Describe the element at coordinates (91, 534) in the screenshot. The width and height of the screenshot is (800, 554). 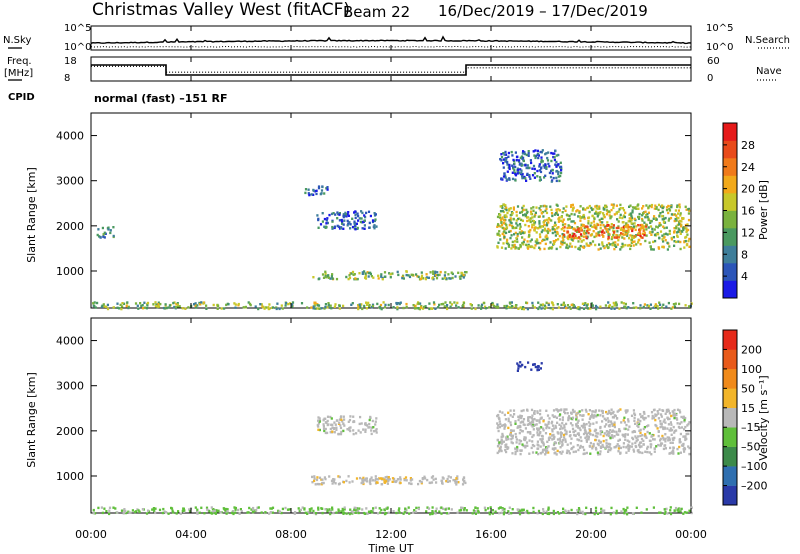
I see `x-tick-label: 00:00` at that location.